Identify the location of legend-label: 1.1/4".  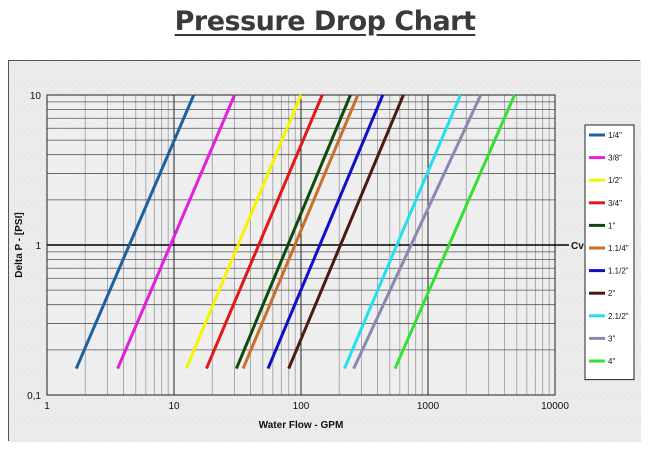
(618, 248).